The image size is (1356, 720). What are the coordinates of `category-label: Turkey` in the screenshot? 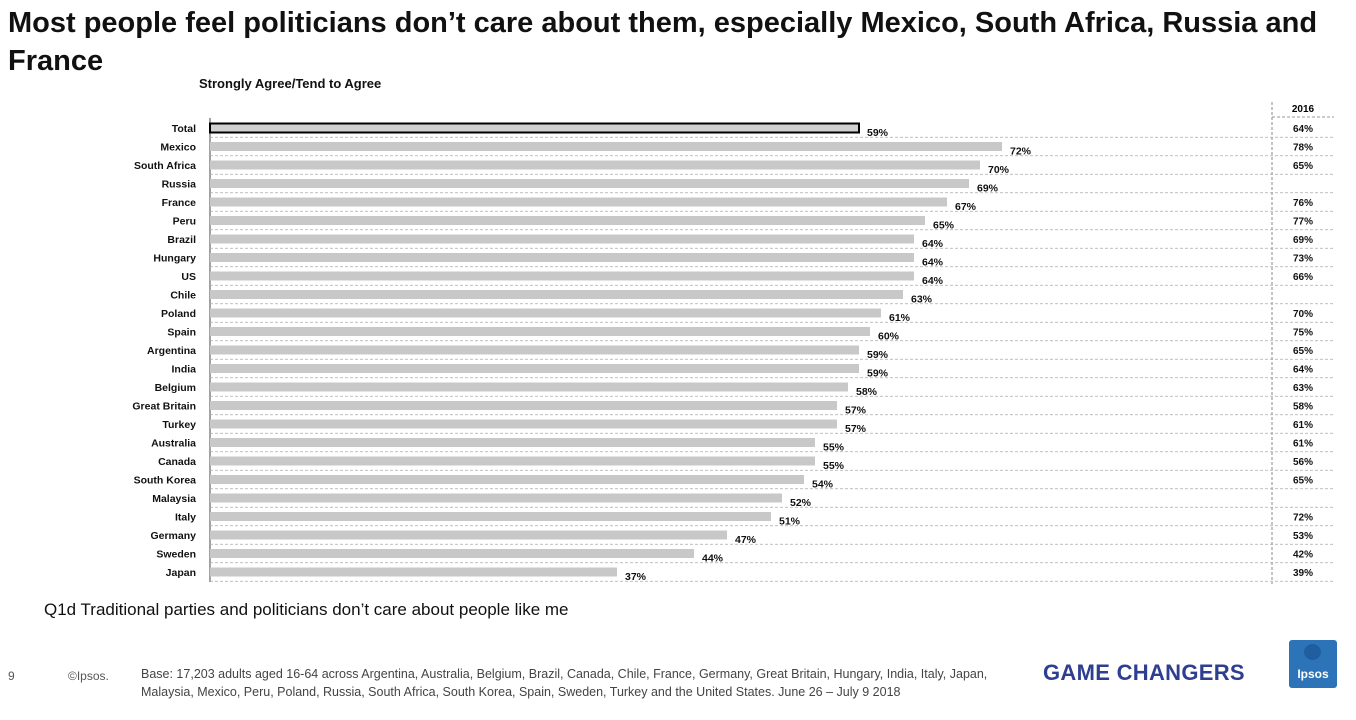 It's located at (179, 425).